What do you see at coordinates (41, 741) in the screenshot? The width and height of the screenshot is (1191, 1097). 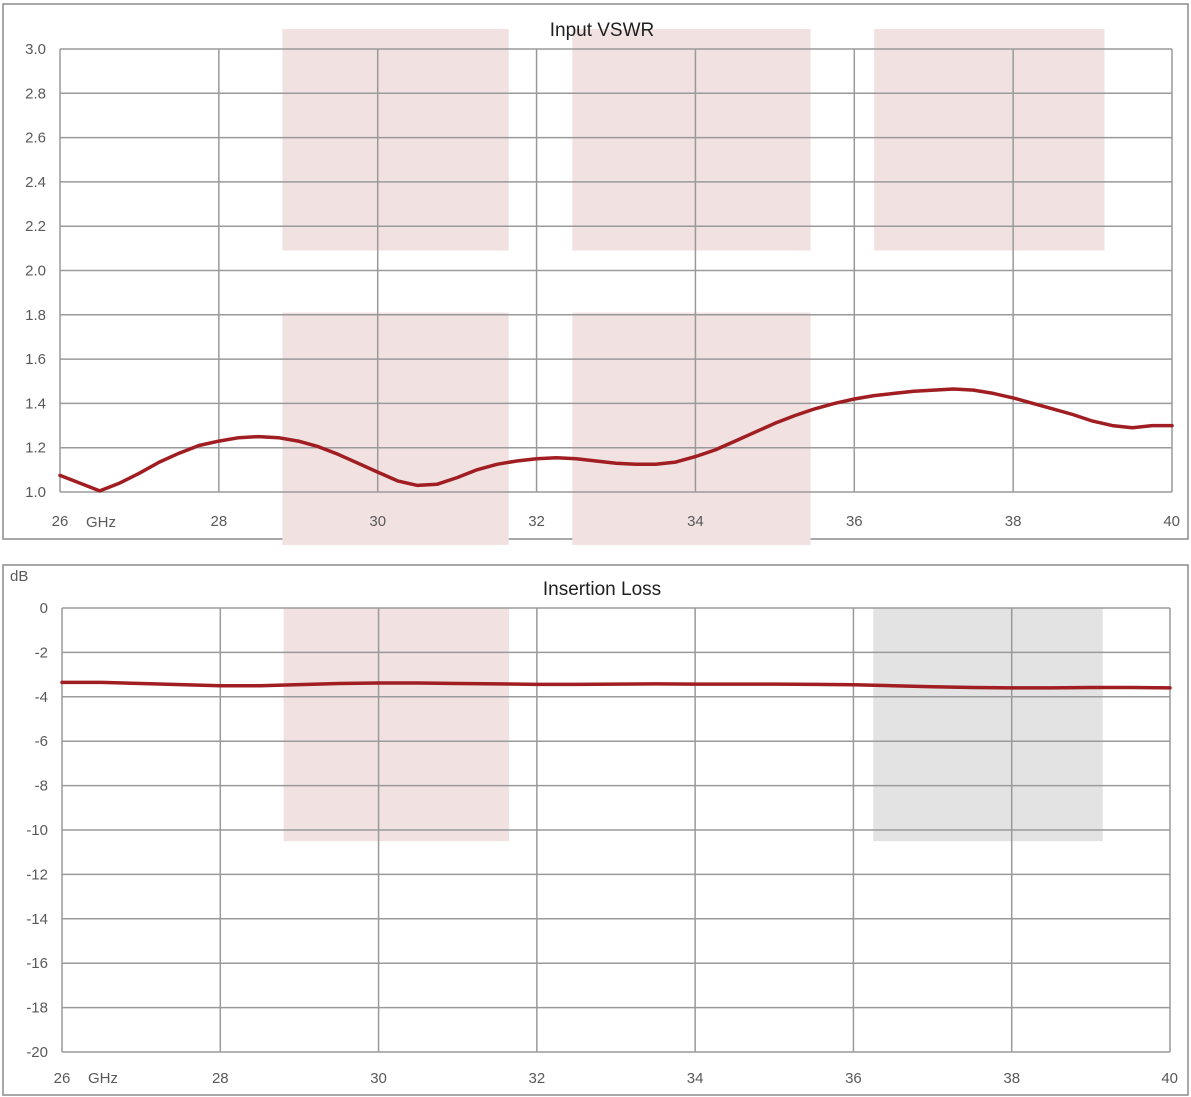 I see `y-tick-label: -6` at bounding box center [41, 741].